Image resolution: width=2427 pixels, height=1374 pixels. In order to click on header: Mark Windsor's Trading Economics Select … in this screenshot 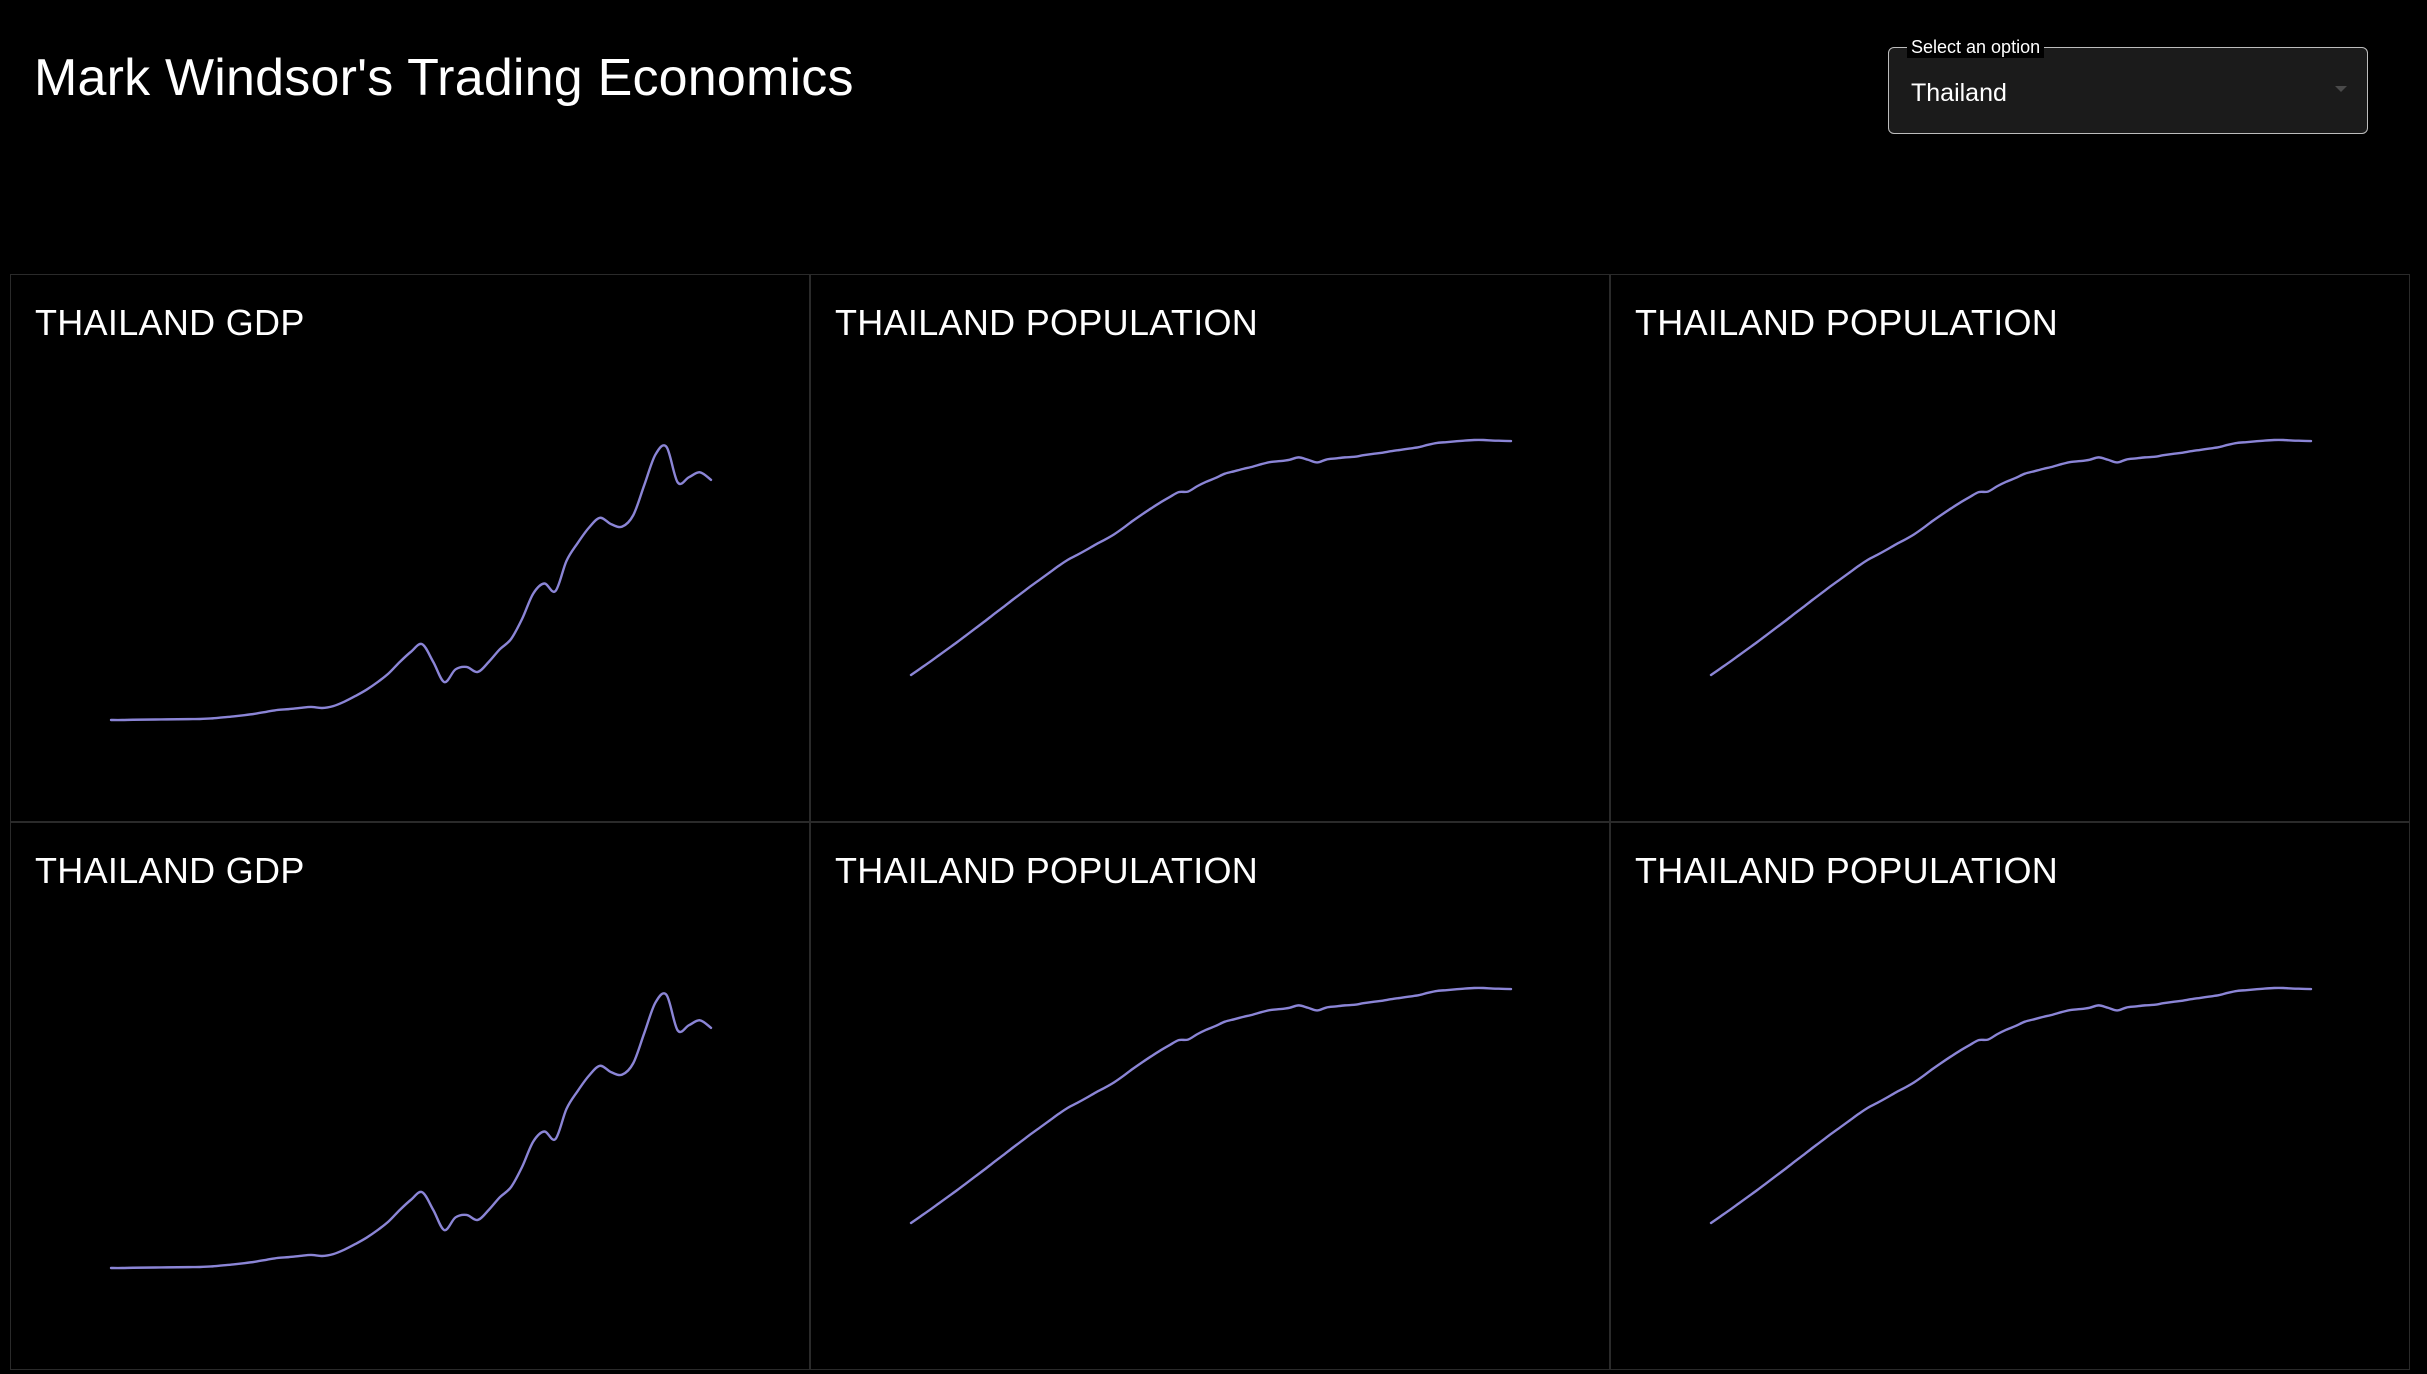, I will do `click(1213, 100)`.